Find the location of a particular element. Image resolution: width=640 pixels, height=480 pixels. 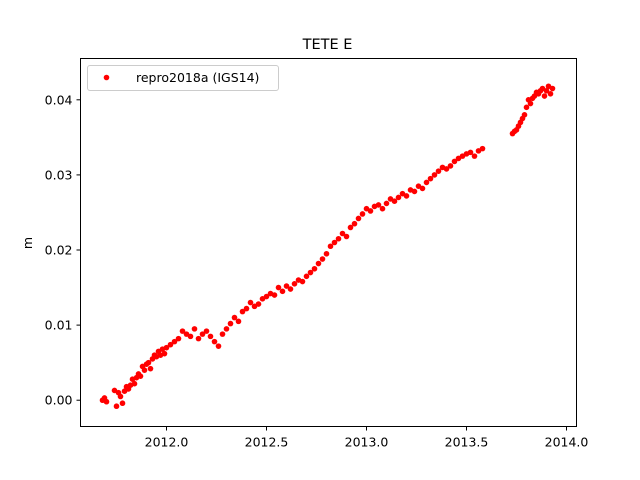

legend-box is located at coordinates (183, 78).